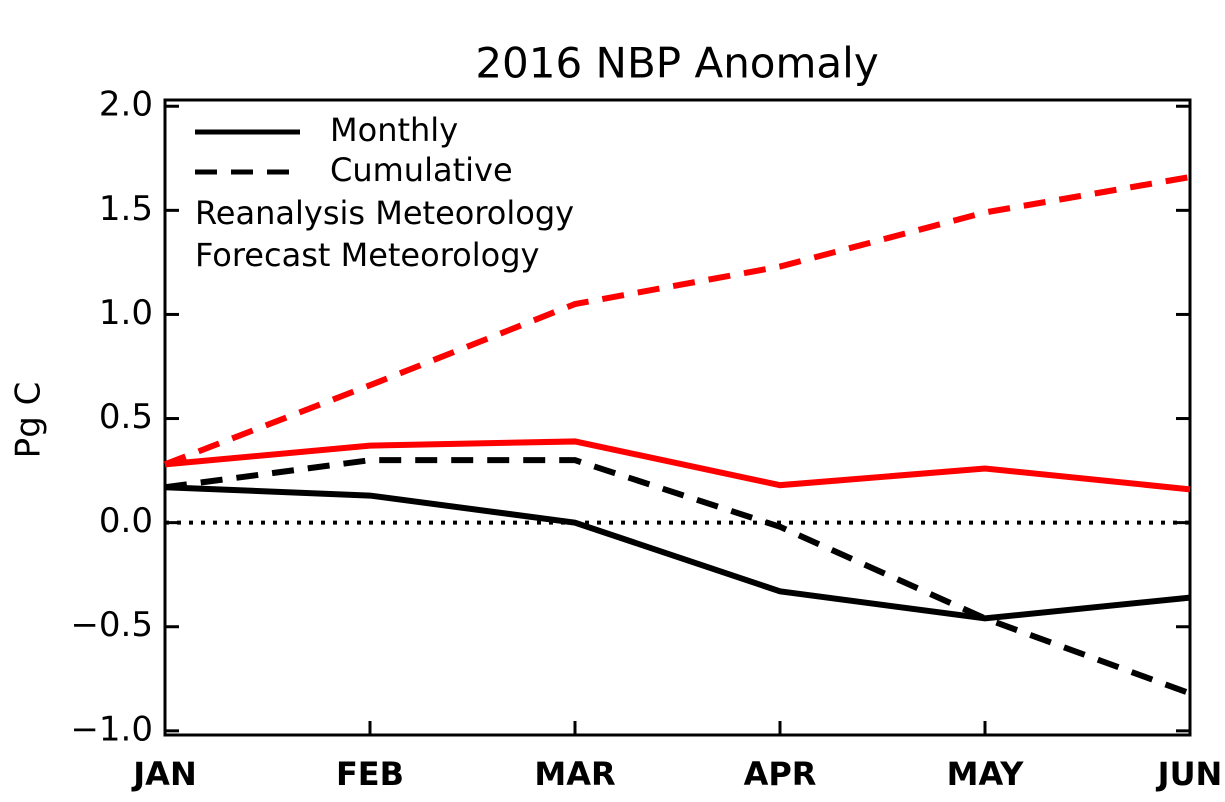  I want to click on x-tick-label: JUN, so click(1189, 774).